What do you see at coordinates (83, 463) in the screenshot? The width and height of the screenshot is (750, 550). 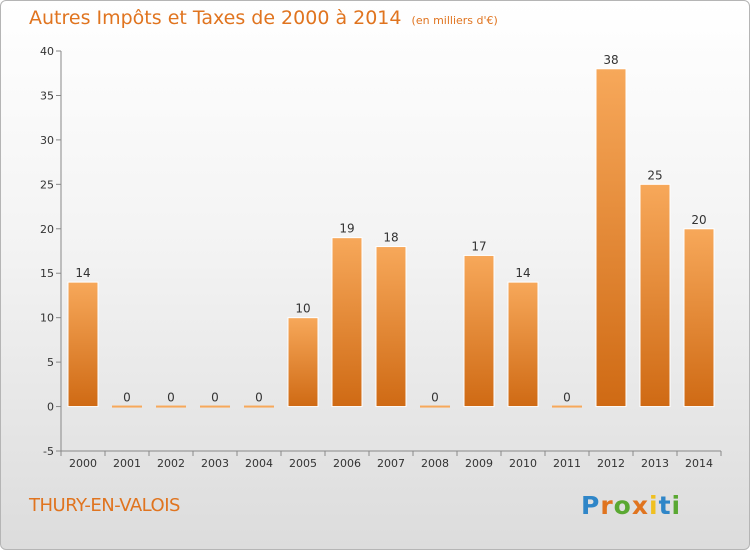 I see `x-tick-label: 2000` at bounding box center [83, 463].